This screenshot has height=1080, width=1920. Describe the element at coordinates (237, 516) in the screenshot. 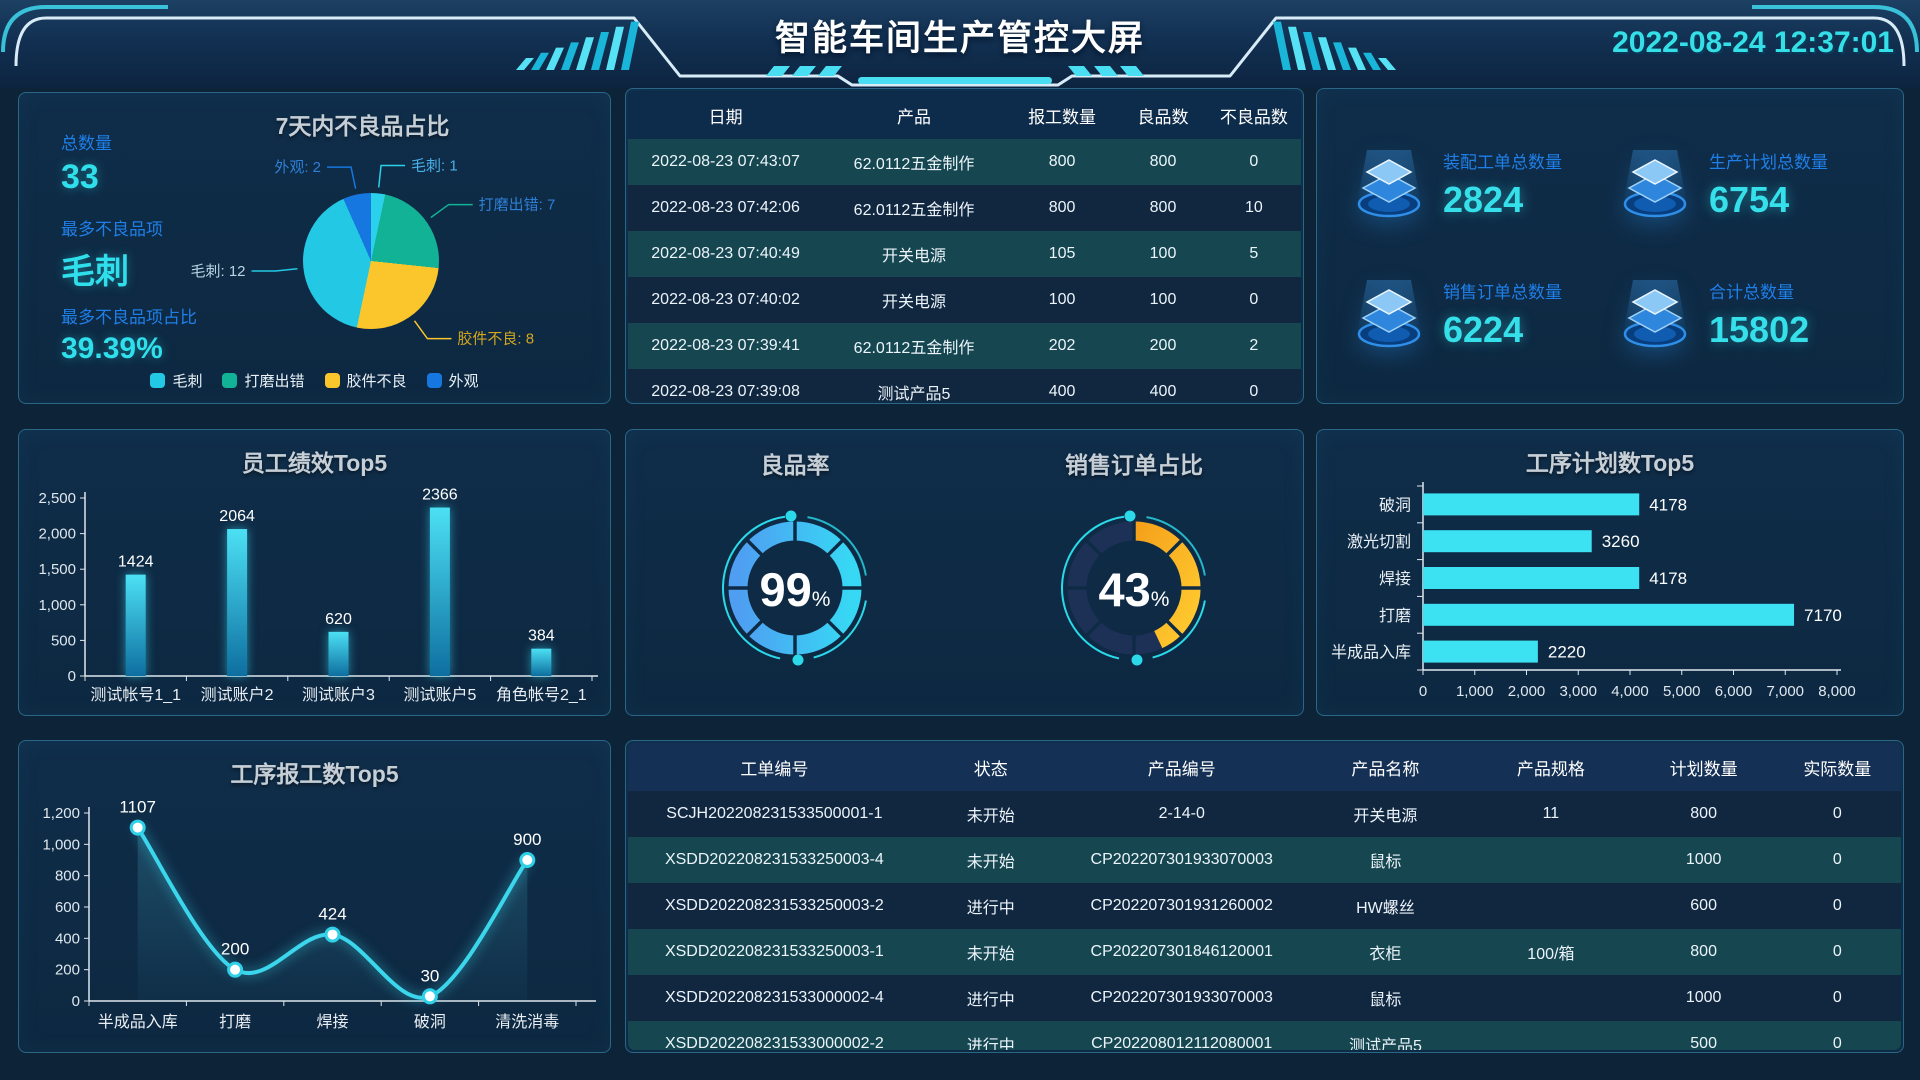

I see `bar-value-label: 2064` at that location.